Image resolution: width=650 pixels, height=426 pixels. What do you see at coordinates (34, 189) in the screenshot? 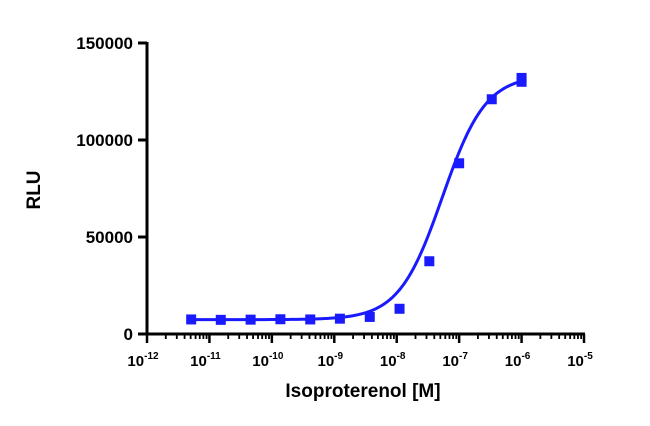
I see `y-axis-title: RLU` at bounding box center [34, 189].